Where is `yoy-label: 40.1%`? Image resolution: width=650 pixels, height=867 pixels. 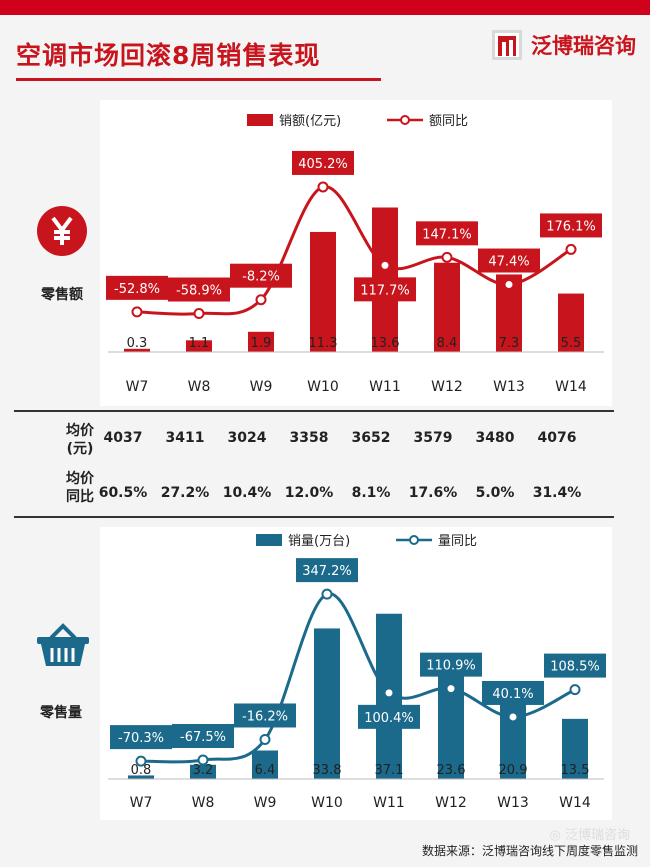
yoy-label: 40.1% is located at coordinates (512, 694).